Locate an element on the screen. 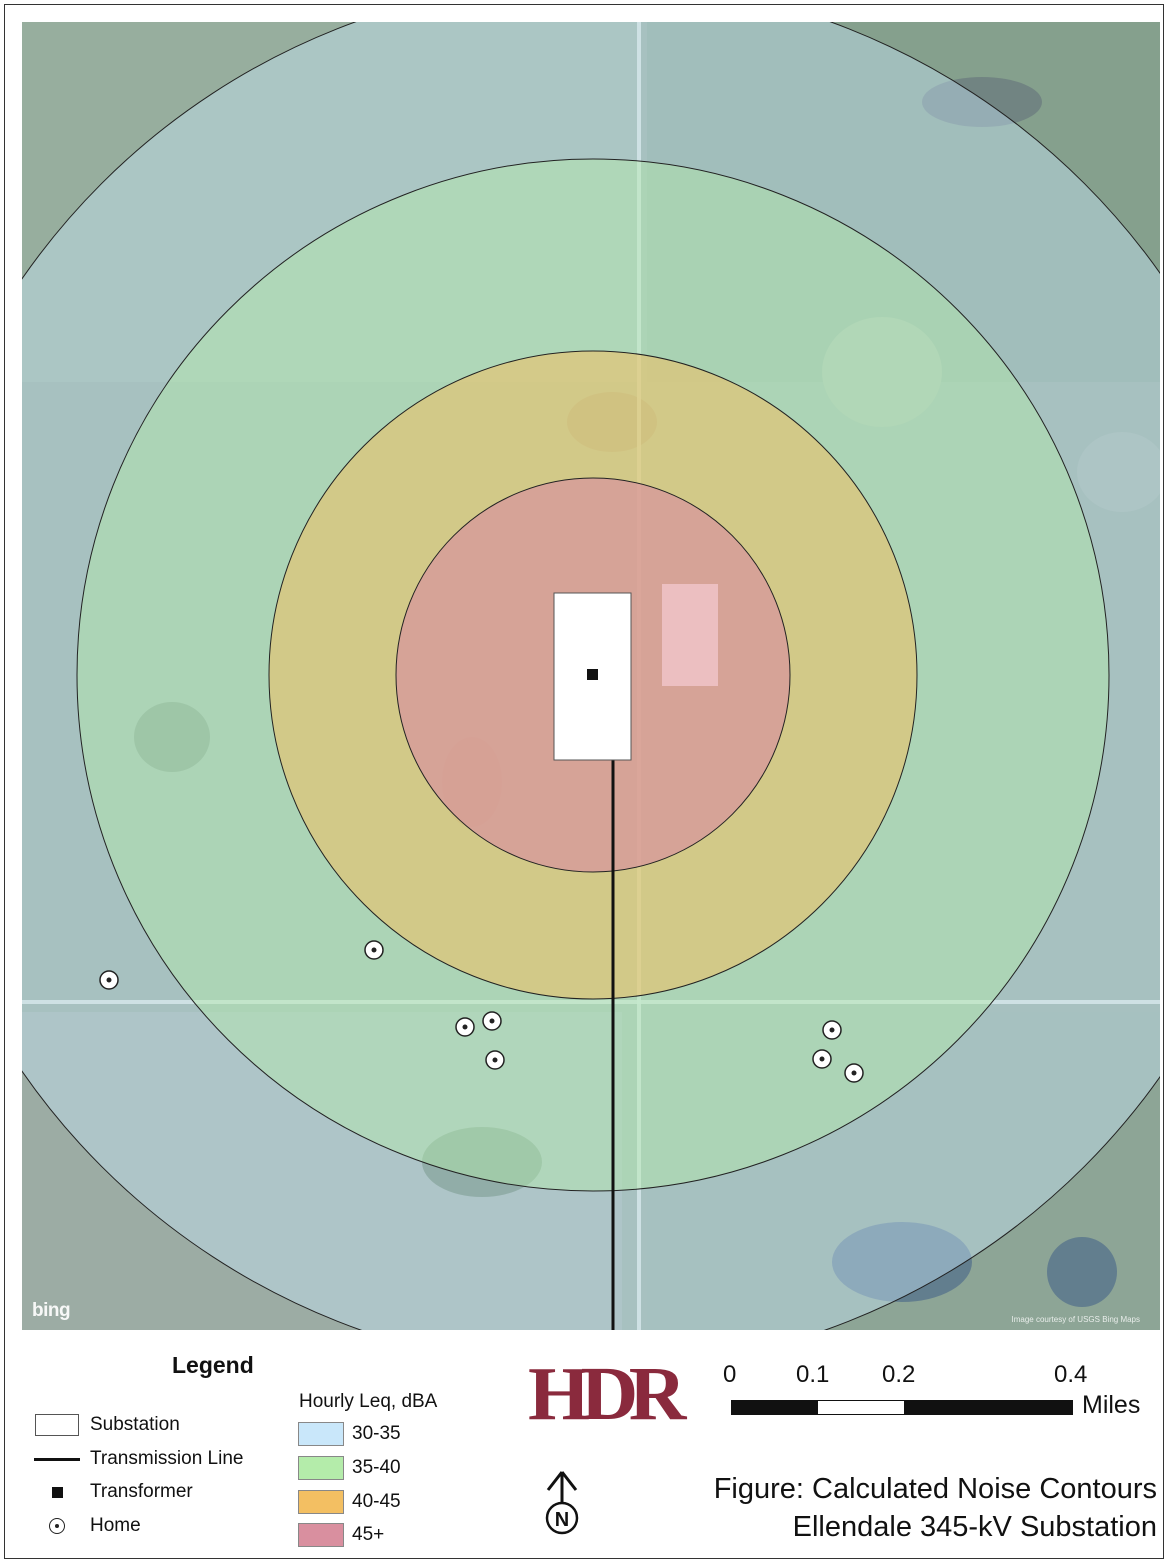 The image size is (1169, 1564). scale-tick-label: 0 is located at coordinates (730, 1374).